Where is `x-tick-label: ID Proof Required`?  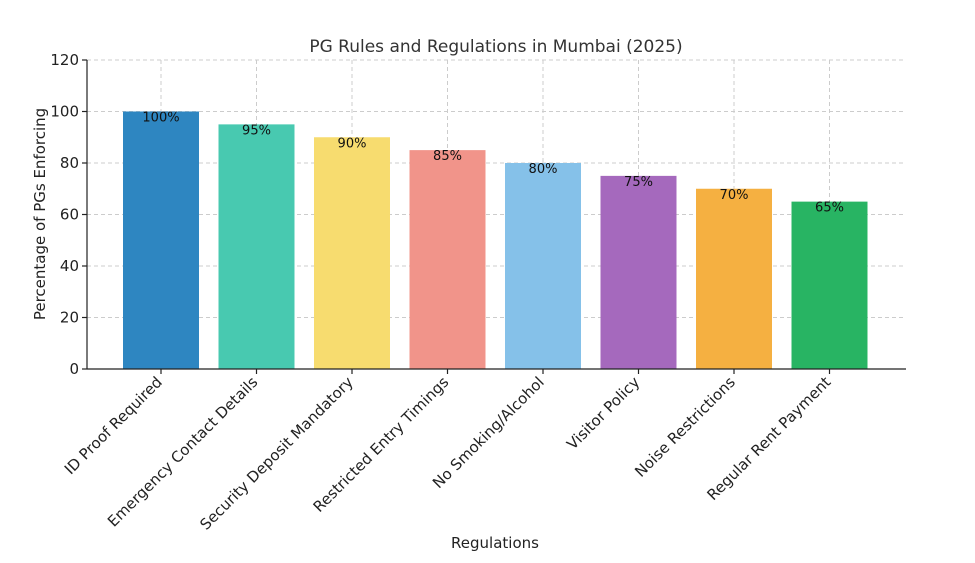 x-tick-label: ID Proof Required is located at coordinates (113, 425).